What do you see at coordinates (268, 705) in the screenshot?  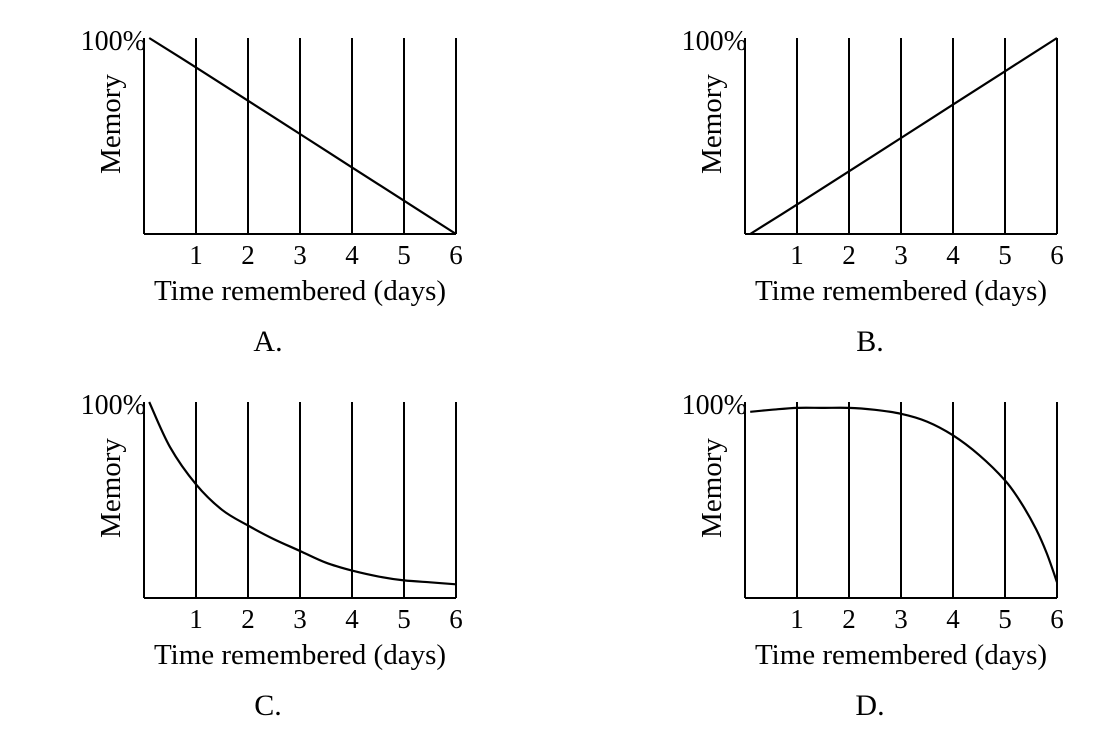 I see `panel-label: C.` at bounding box center [268, 705].